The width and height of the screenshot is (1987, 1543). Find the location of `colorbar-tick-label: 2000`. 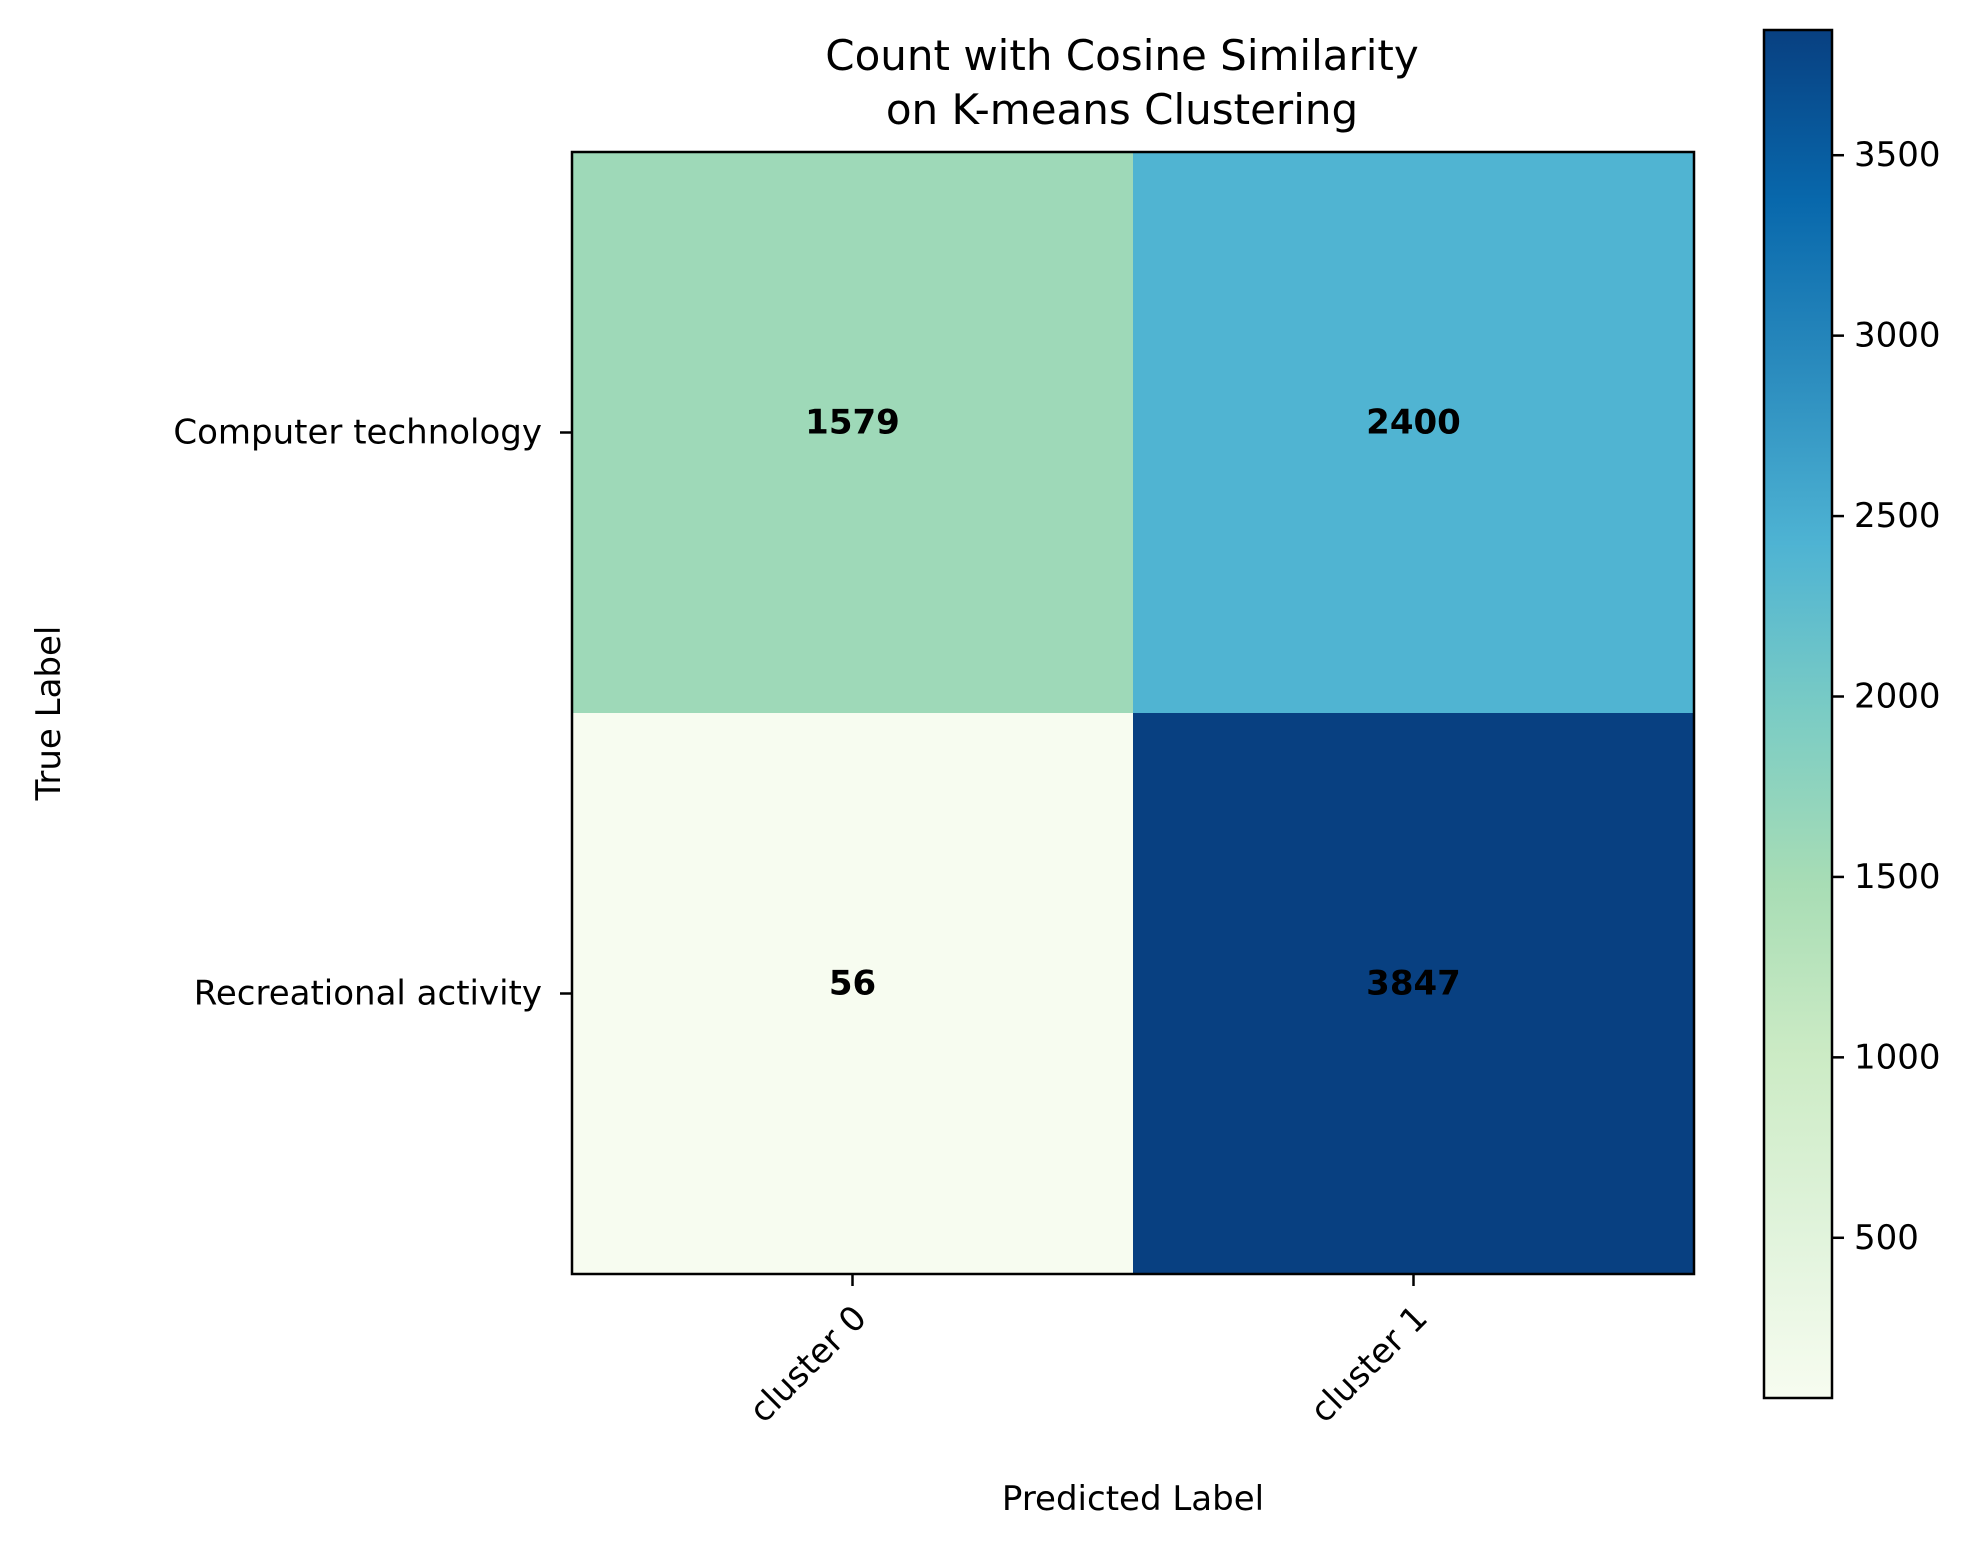

colorbar-tick-label: 2000 is located at coordinates (1897, 696).